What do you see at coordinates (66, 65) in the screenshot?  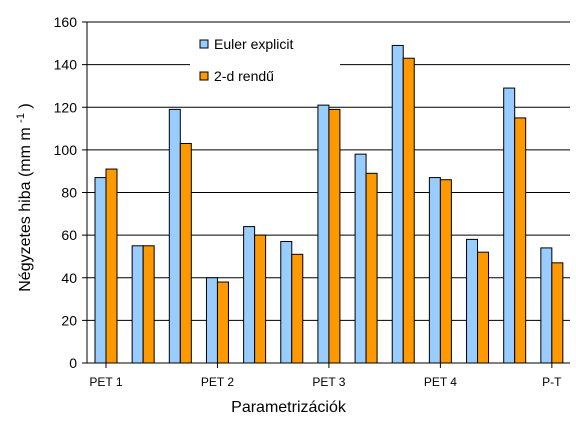 I see `y-tick-label: 140` at bounding box center [66, 65].